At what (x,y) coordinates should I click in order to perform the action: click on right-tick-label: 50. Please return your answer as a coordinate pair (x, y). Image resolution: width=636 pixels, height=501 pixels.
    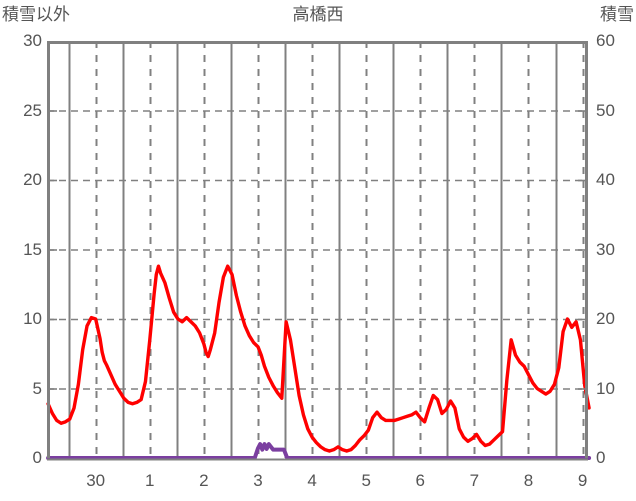
    Looking at the image, I should click on (605, 110).